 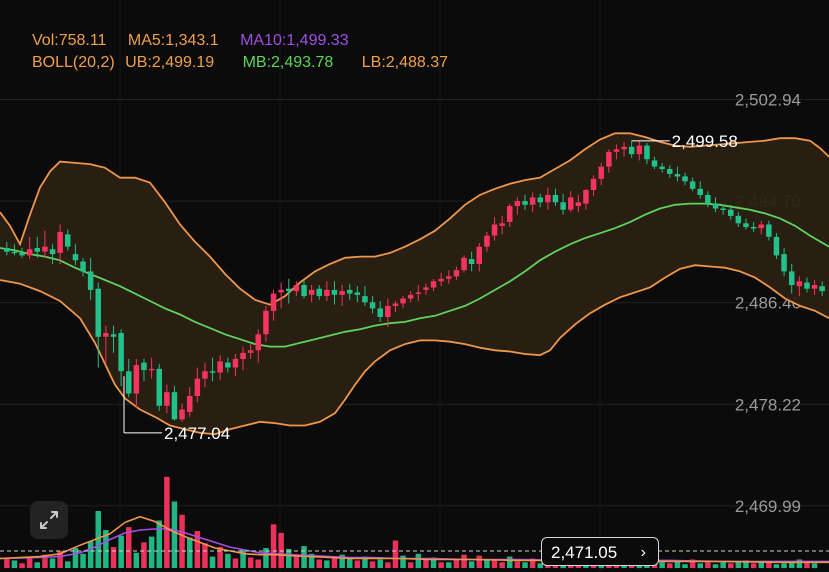 I want to click on chevron-right-icon: ›, so click(x=643, y=552).